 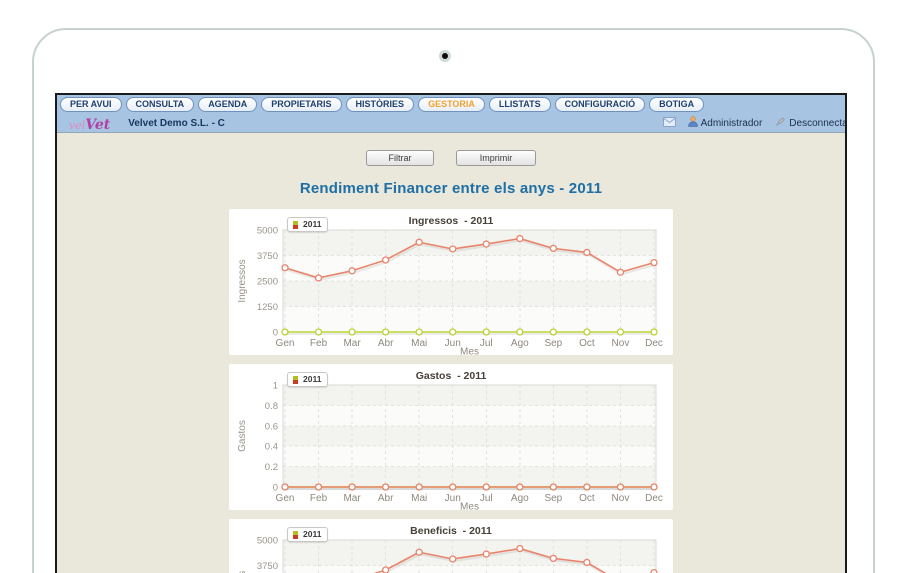 What do you see at coordinates (451, 188) in the screenshot?
I see `page-title: Rendiment Financer entre els anys - 2011` at bounding box center [451, 188].